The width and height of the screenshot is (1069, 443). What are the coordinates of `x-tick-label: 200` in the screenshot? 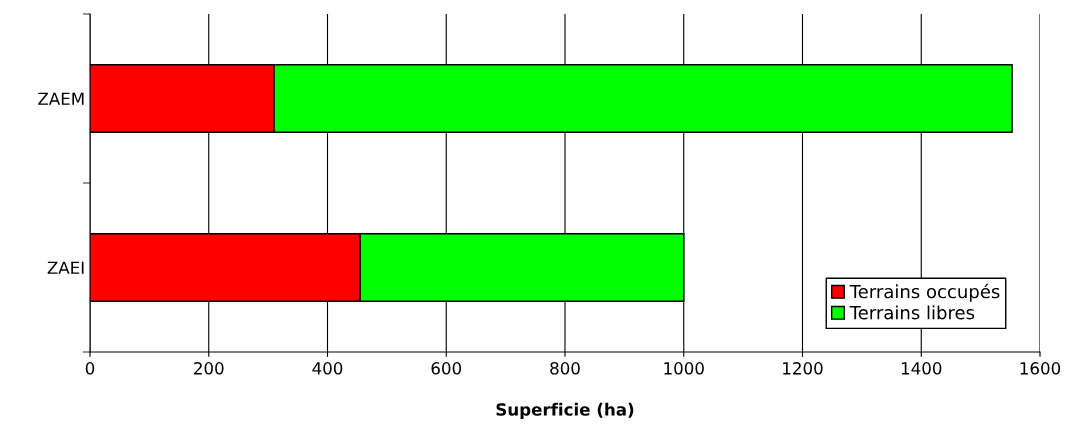 It's located at (209, 368).